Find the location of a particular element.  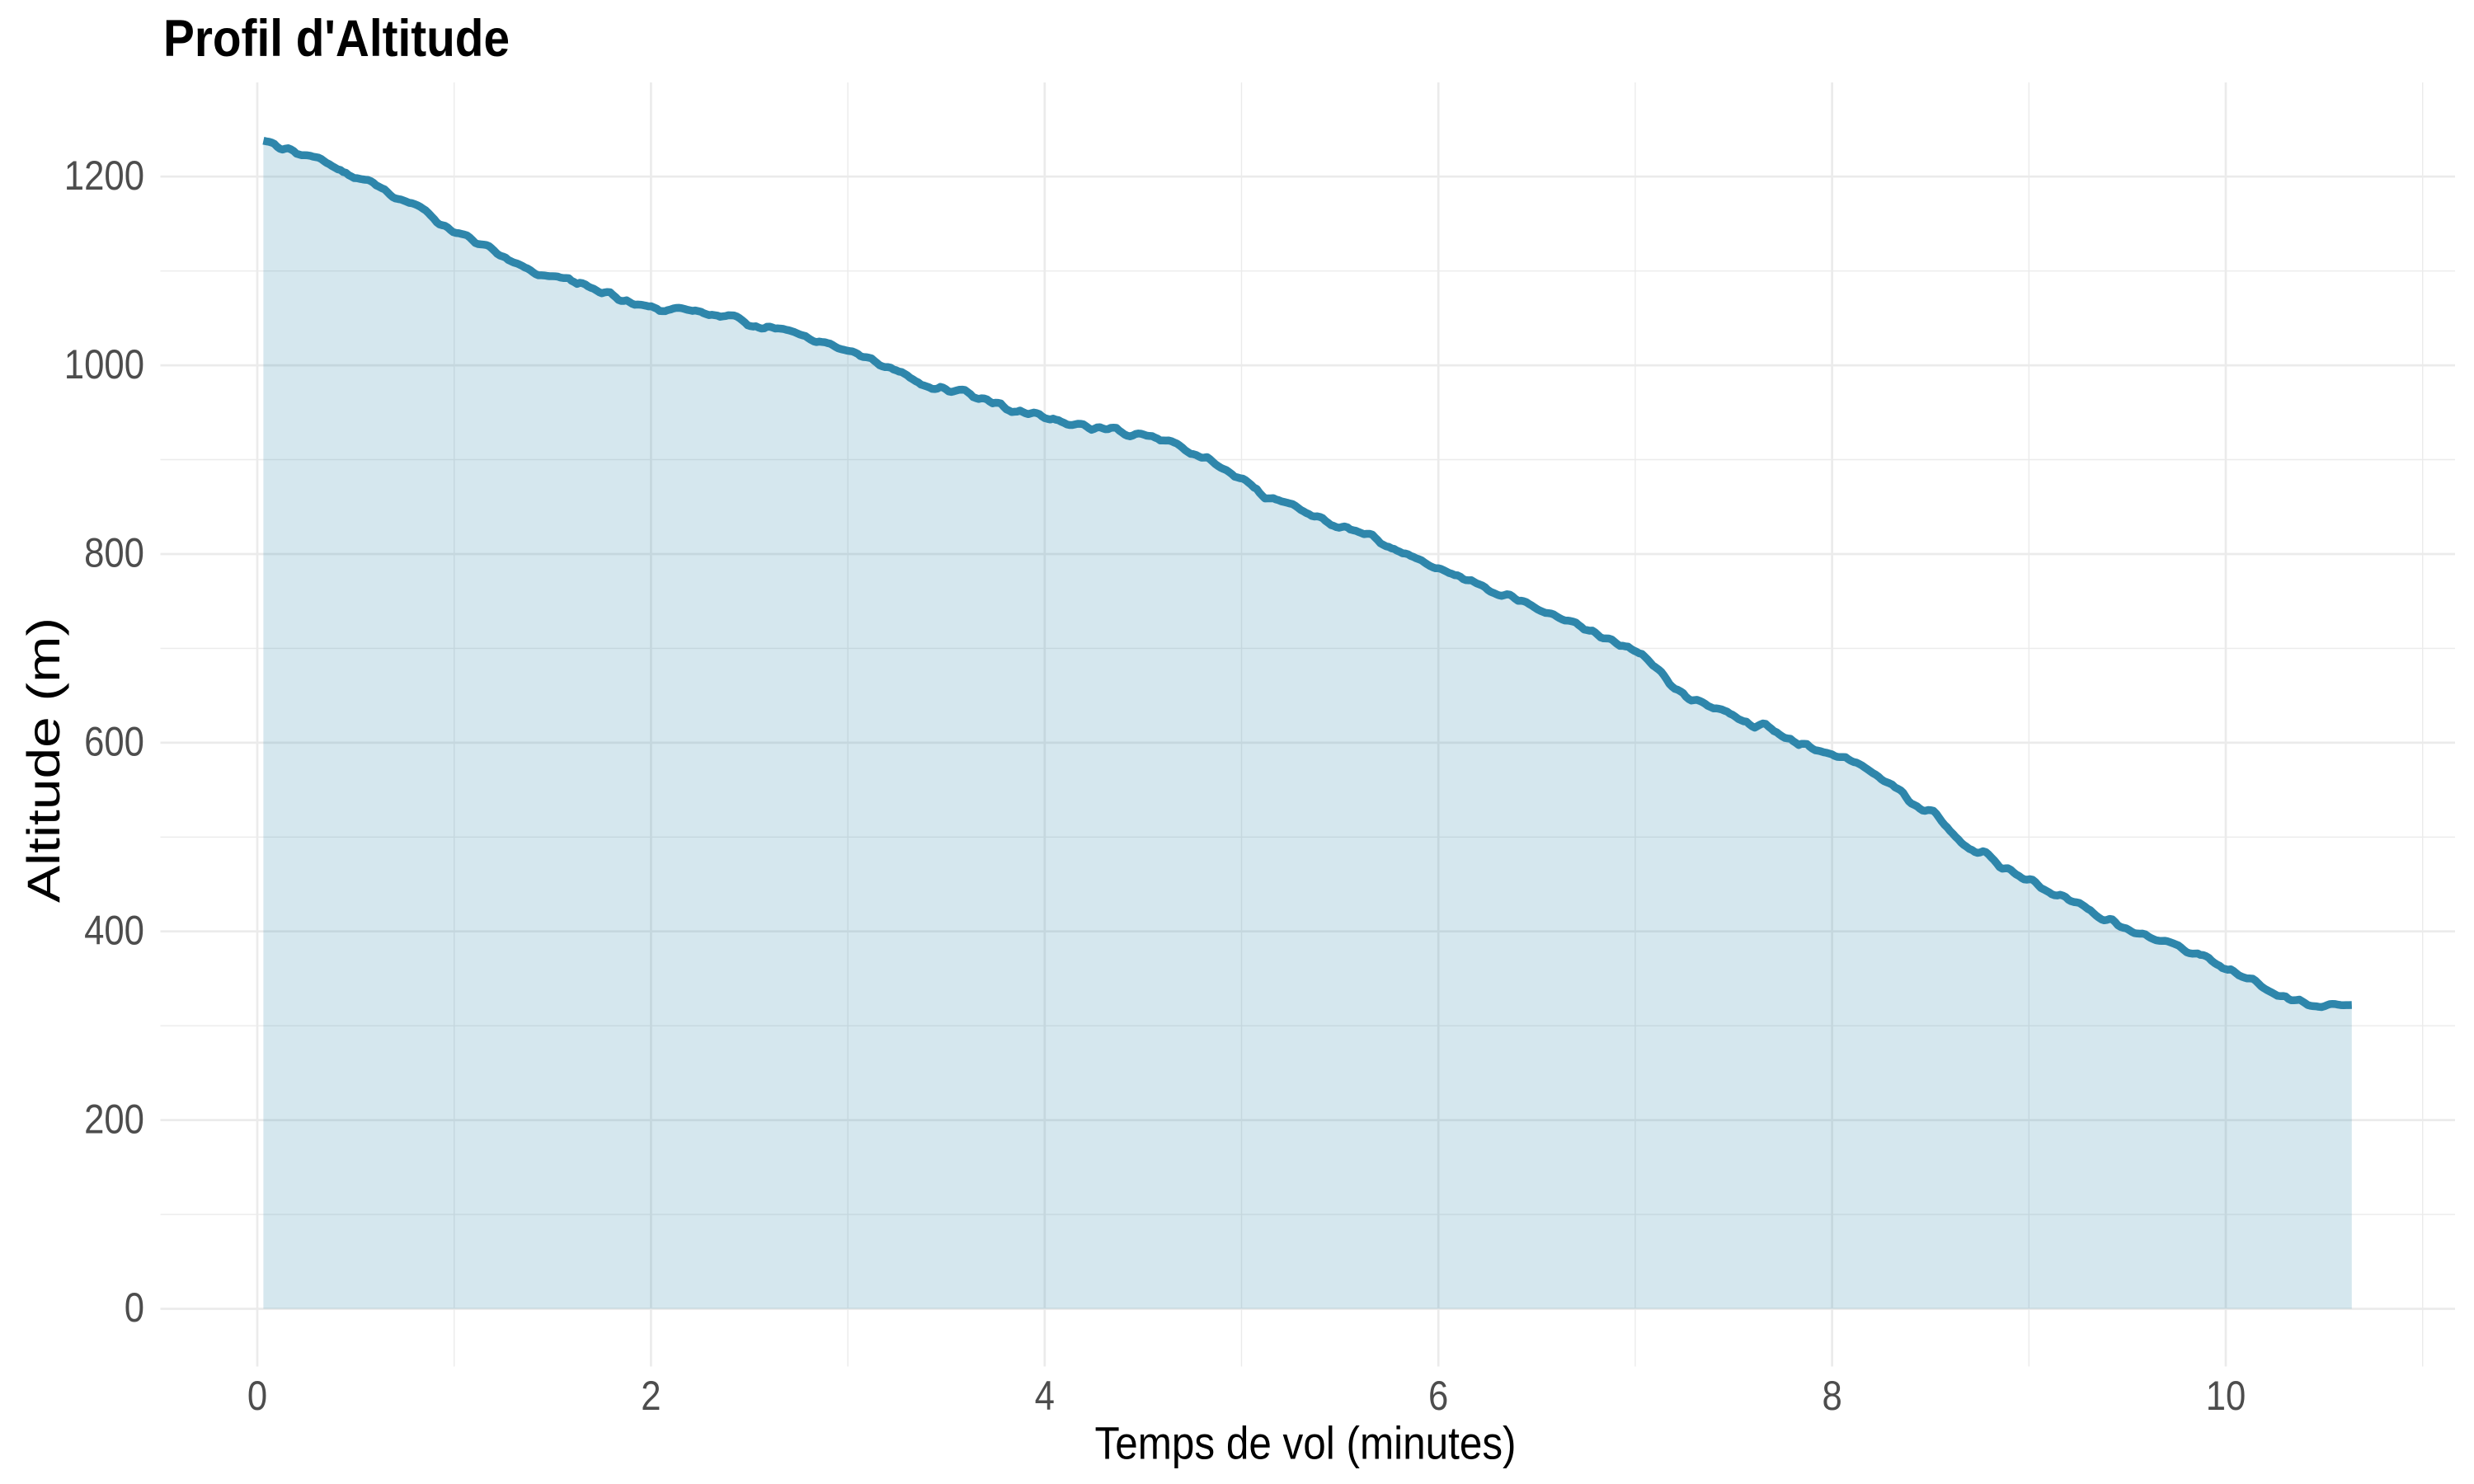

svg-text: 1000 is located at coordinates (104, 364).